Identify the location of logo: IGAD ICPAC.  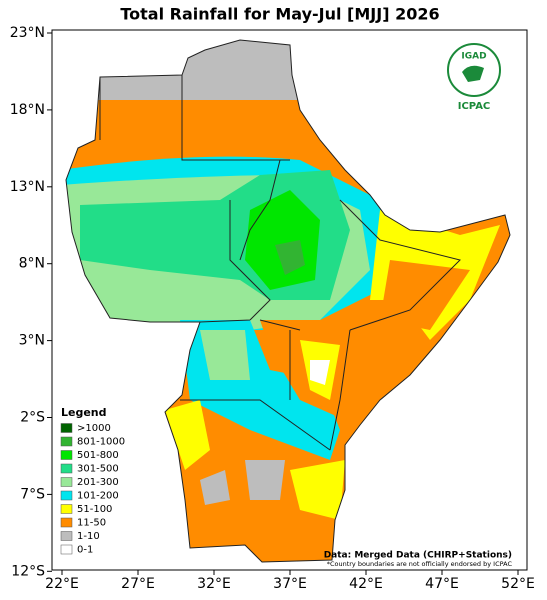
(474, 77).